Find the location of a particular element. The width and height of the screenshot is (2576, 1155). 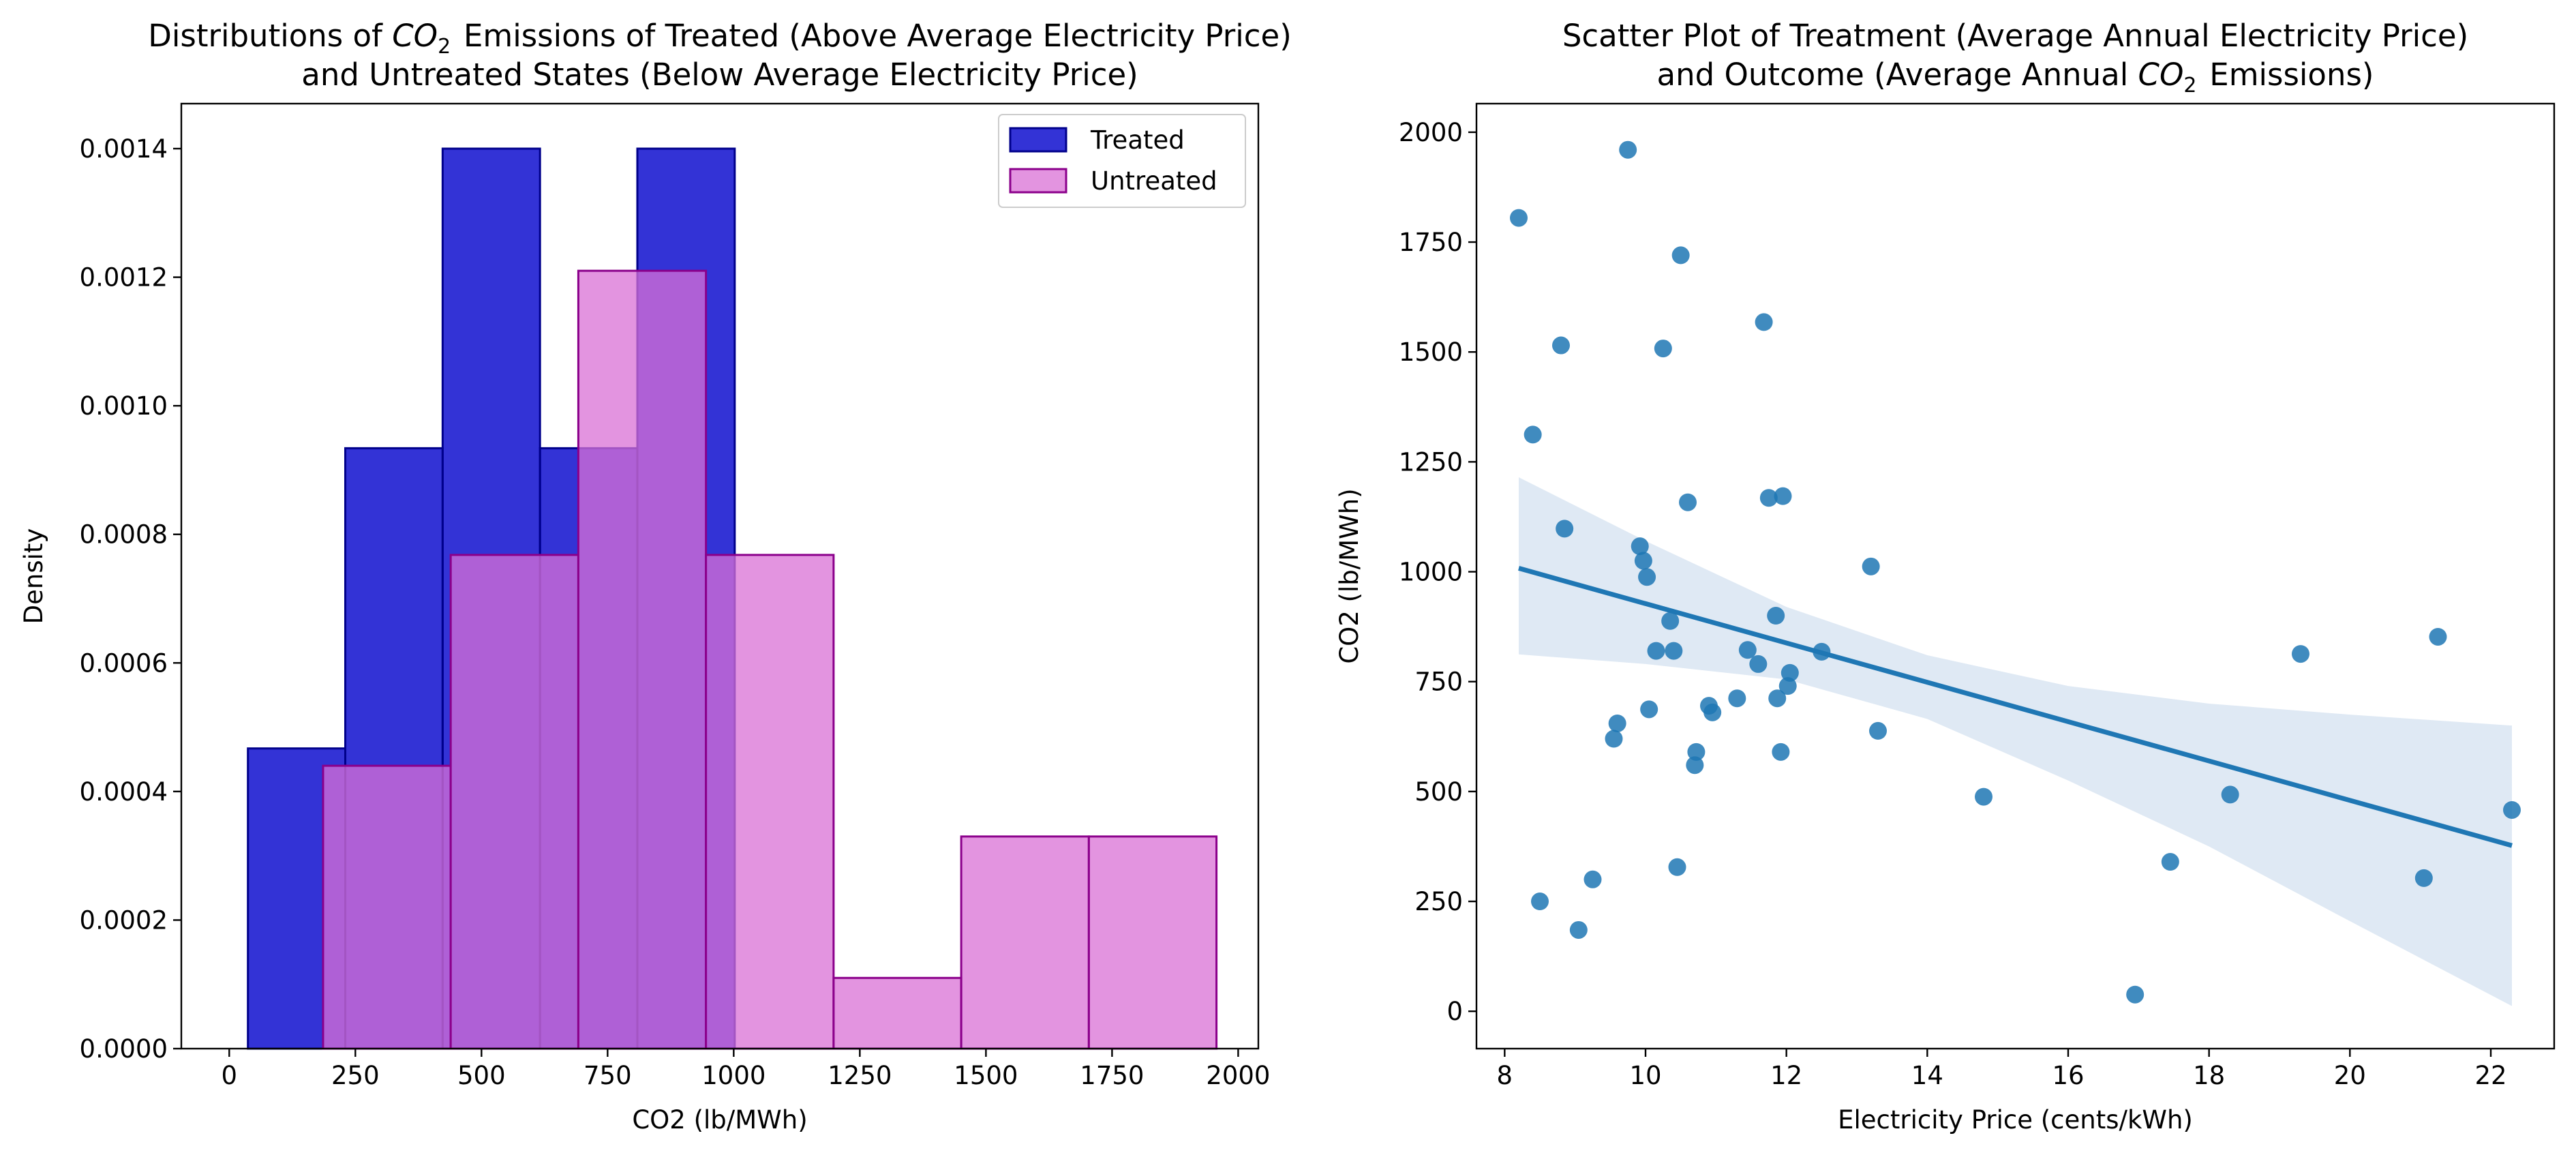

y-tick-label: 750 is located at coordinates (1439, 682).